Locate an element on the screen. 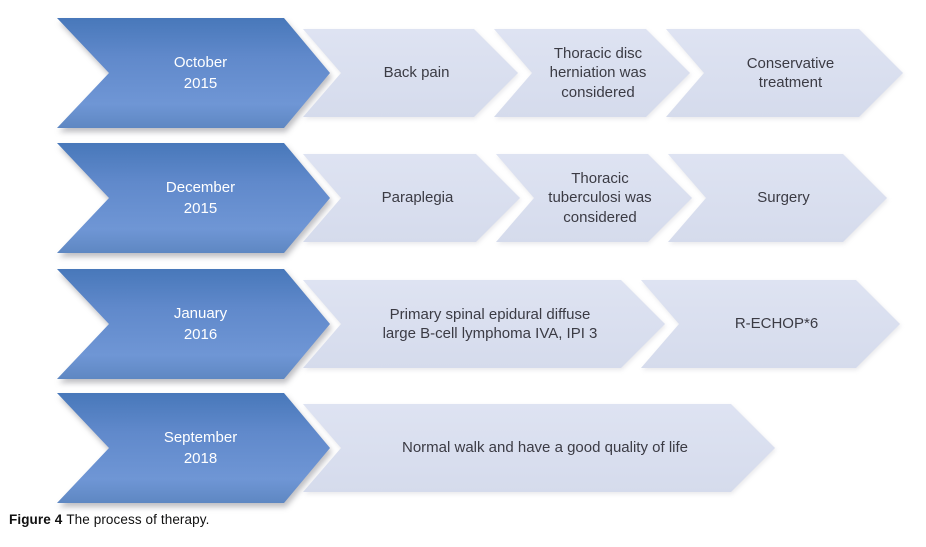 This screenshot has height=547, width=926. step-arrow-shape: Back pain is located at coordinates (410, 73).